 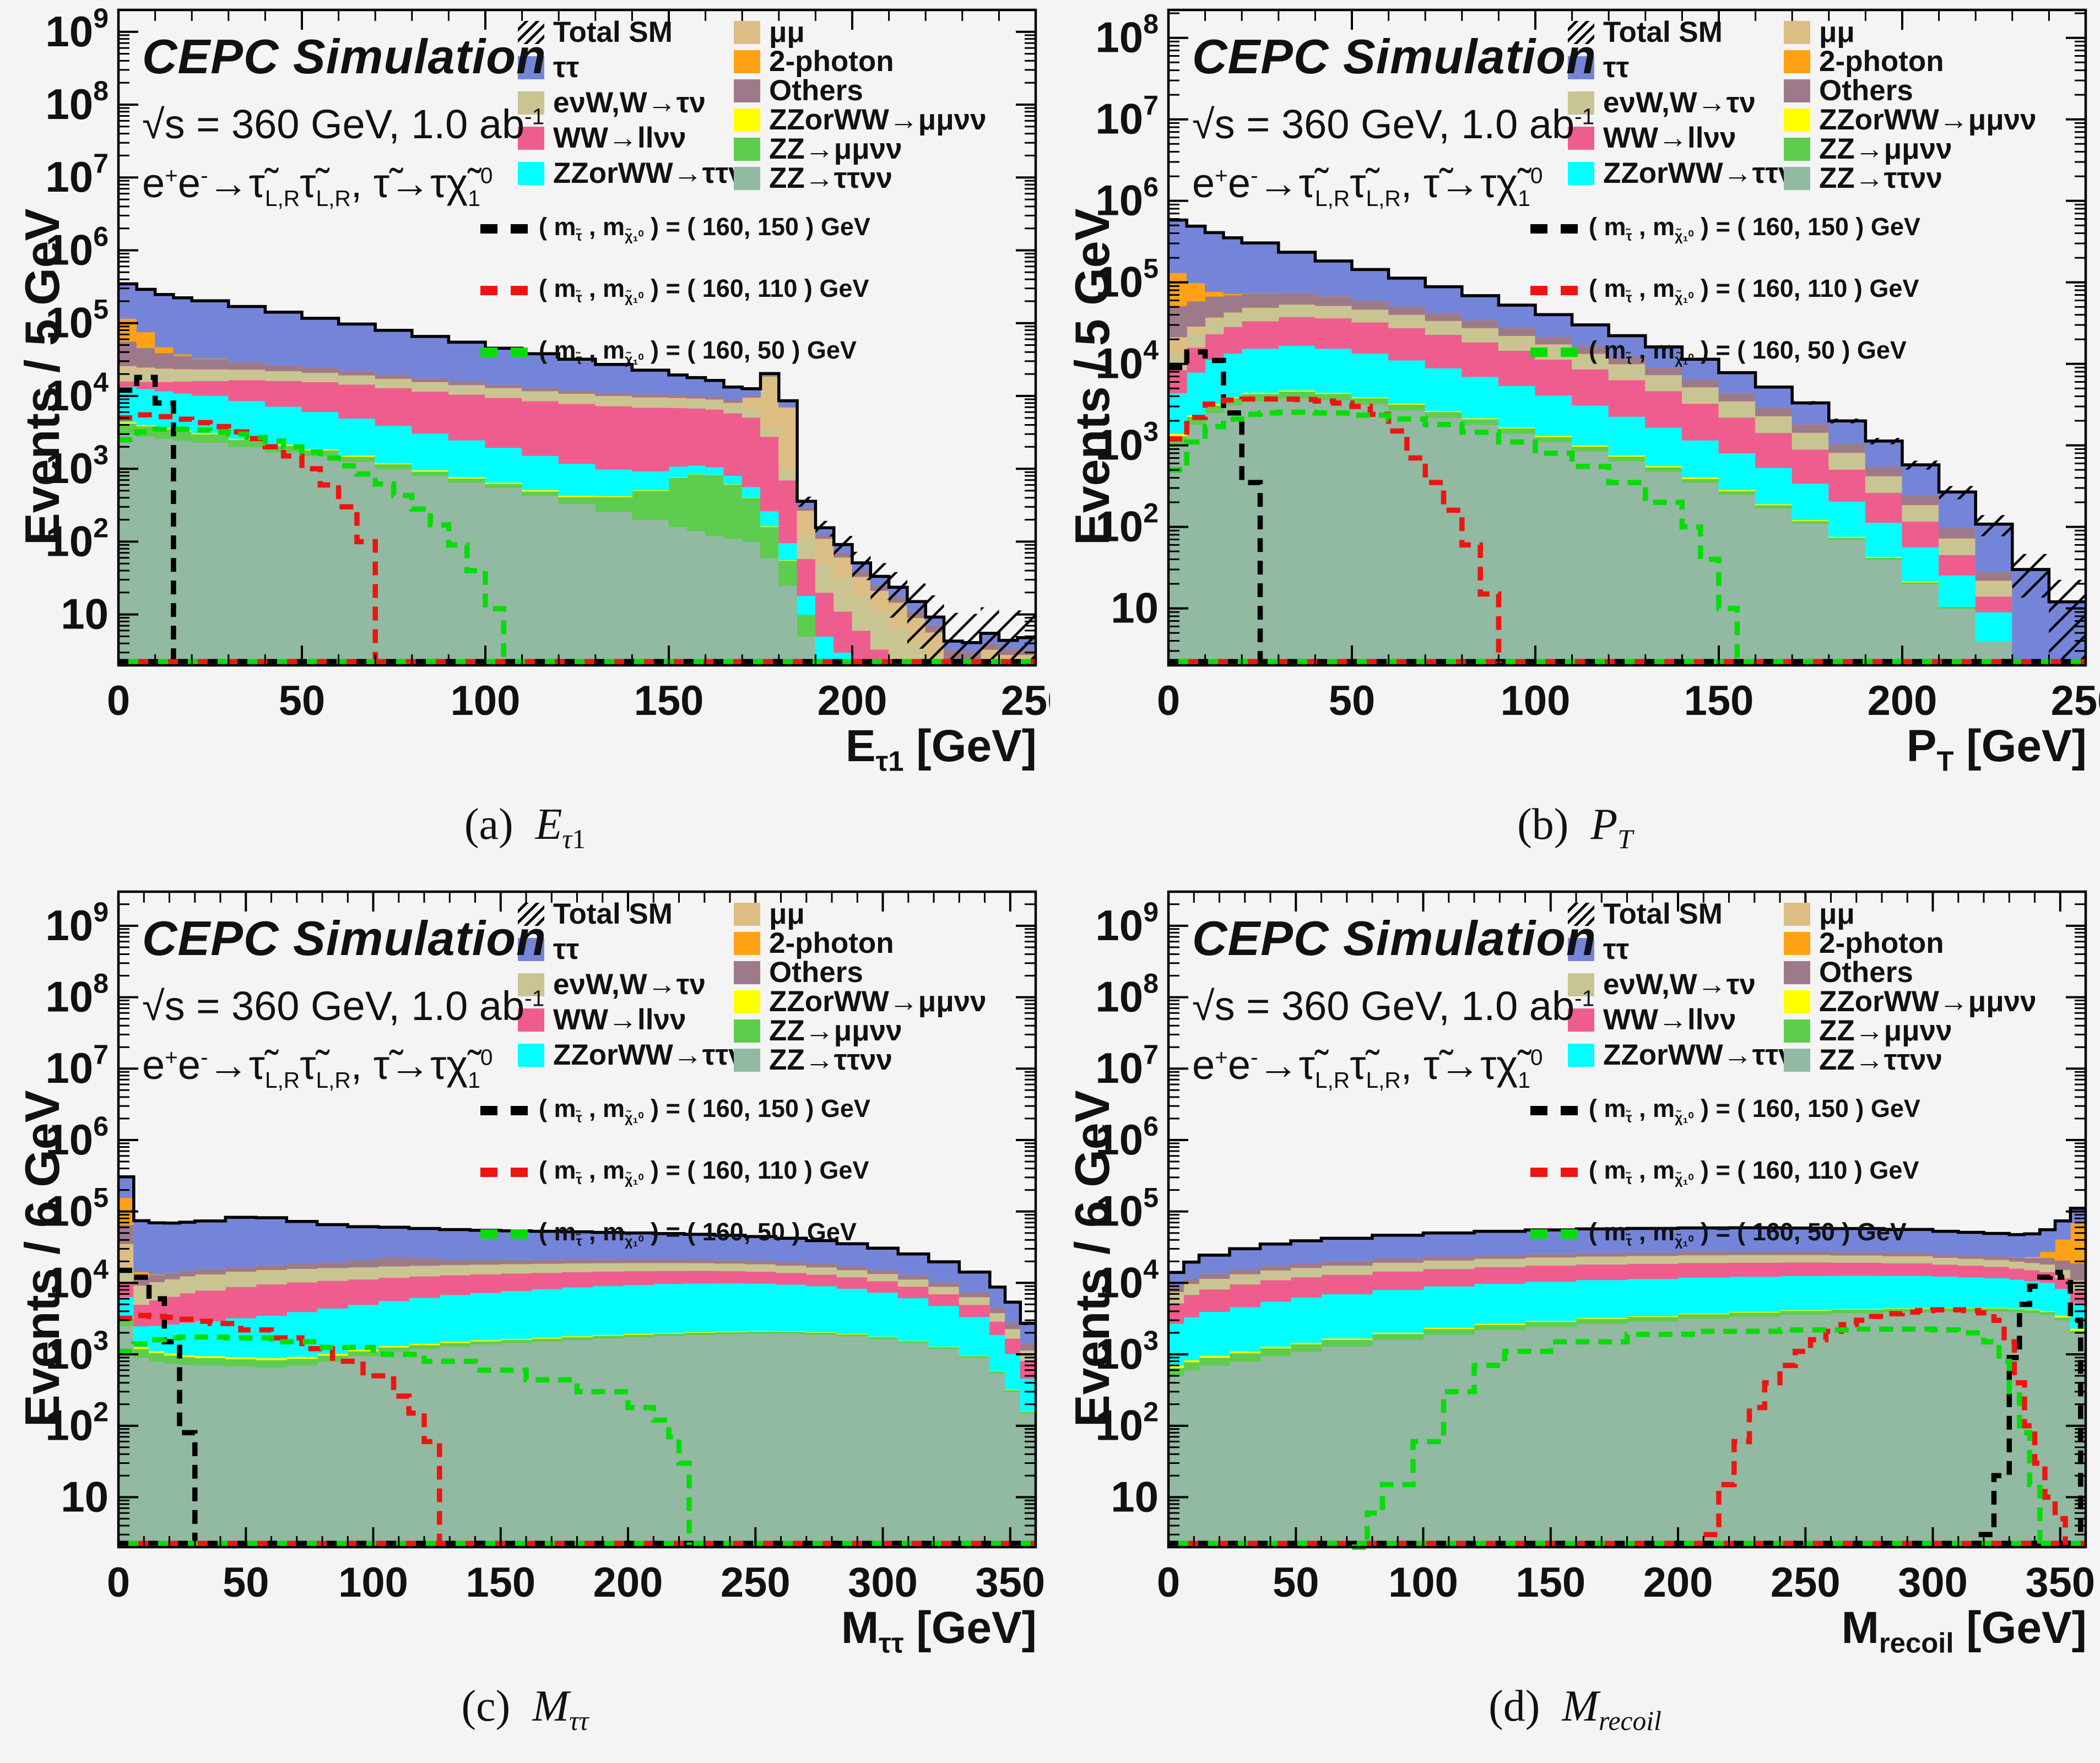 I want to click on y-tick-label: 10⁶, so click(x=1127, y=199).